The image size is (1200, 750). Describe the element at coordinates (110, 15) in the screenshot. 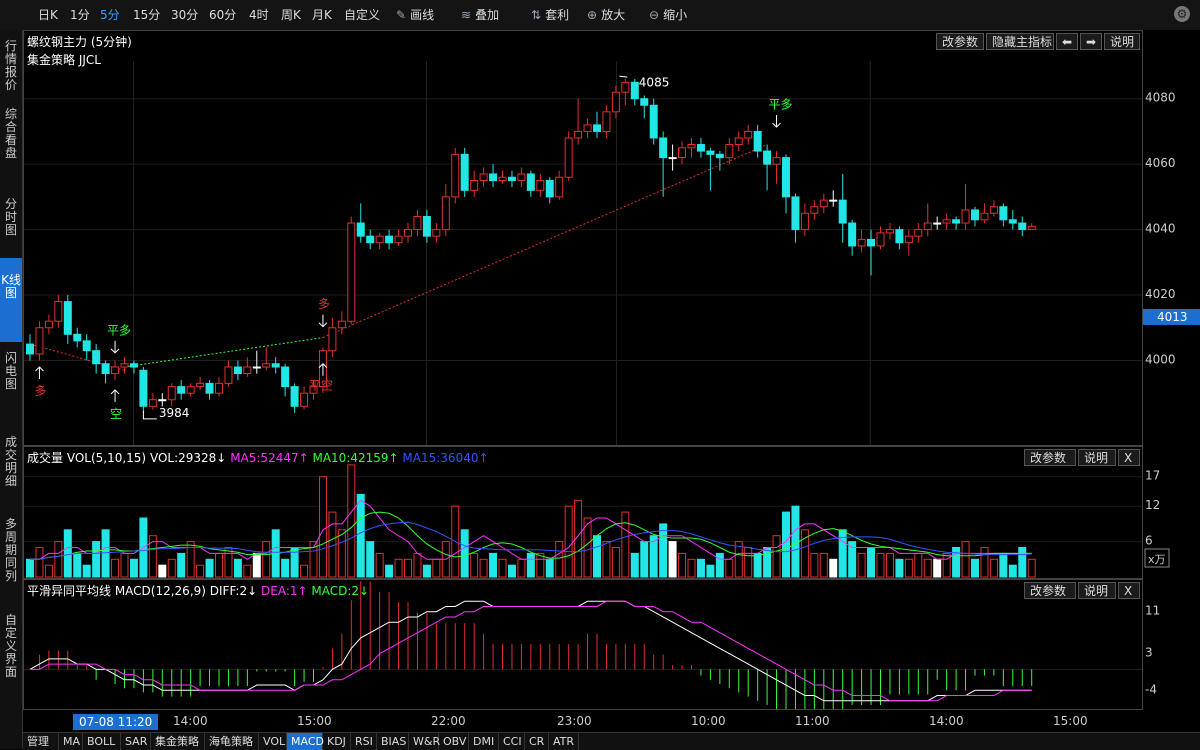

I see `period-2-button: 5分` at that location.